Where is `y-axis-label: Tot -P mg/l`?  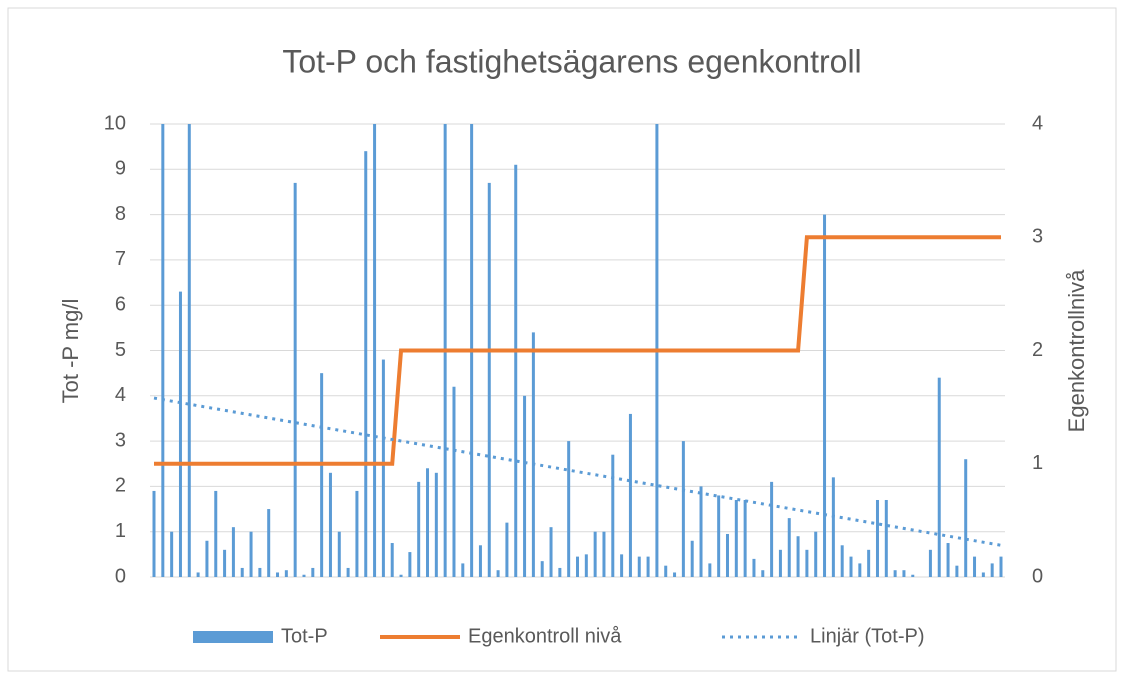 y-axis-label: Tot -P mg/l is located at coordinates (70, 351).